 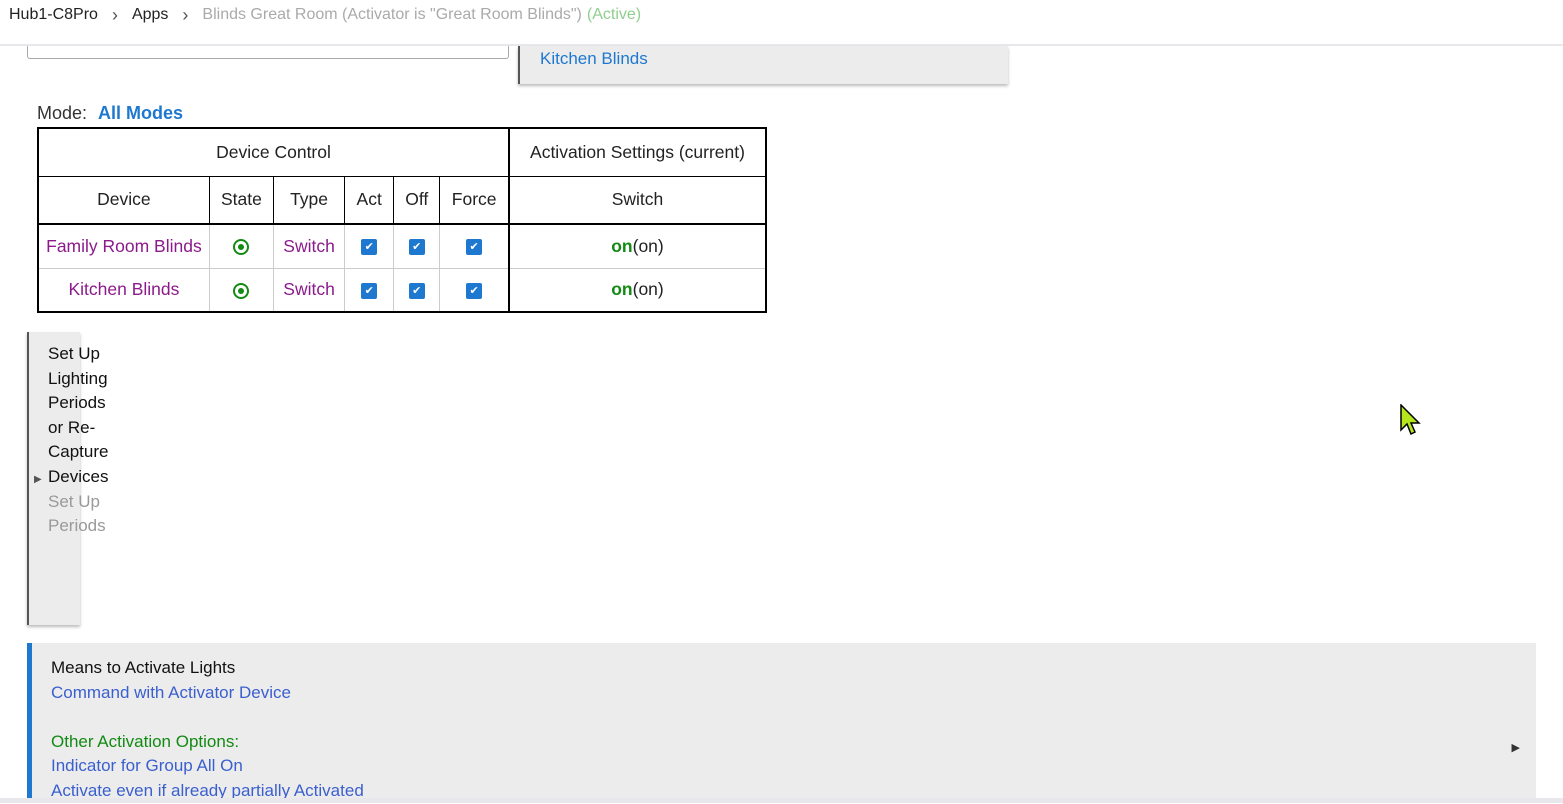 I want to click on col-switch: Switch, so click(x=637, y=200).